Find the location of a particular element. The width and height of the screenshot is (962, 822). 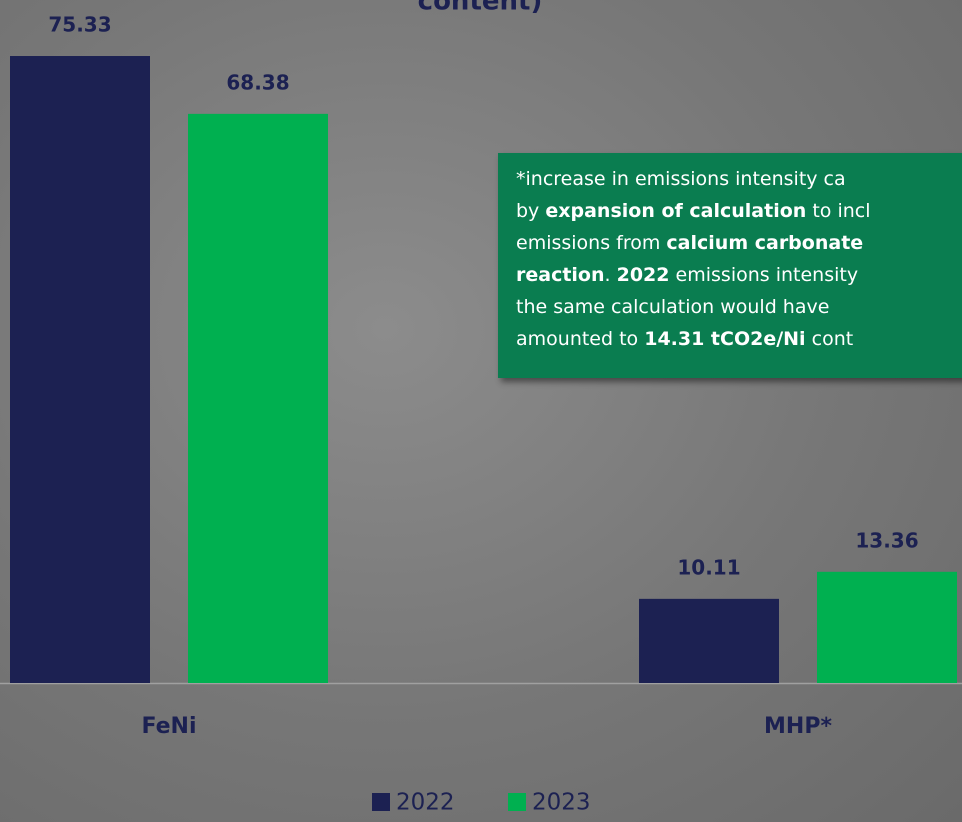

annotation-text: by is located at coordinates (531, 211).